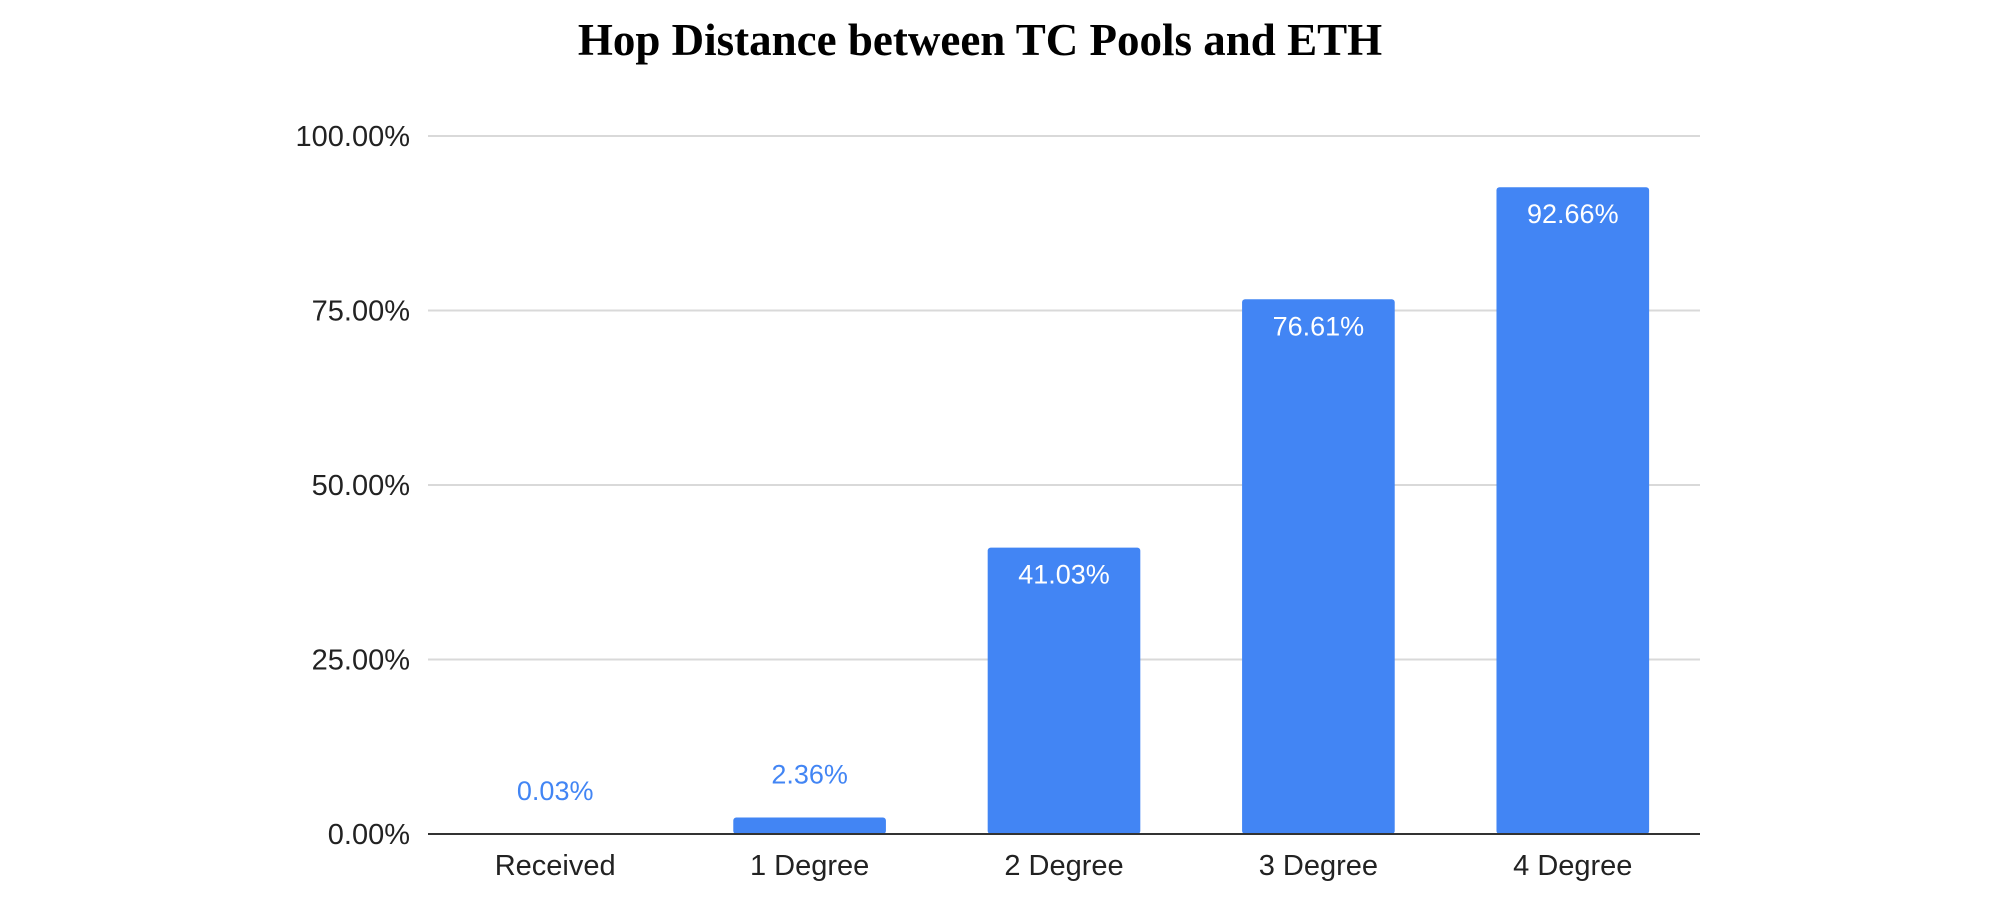 The image size is (2000, 917). What do you see at coordinates (809, 866) in the screenshot?
I see `x-category-label: 1 Degree` at bounding box center [809, 866].